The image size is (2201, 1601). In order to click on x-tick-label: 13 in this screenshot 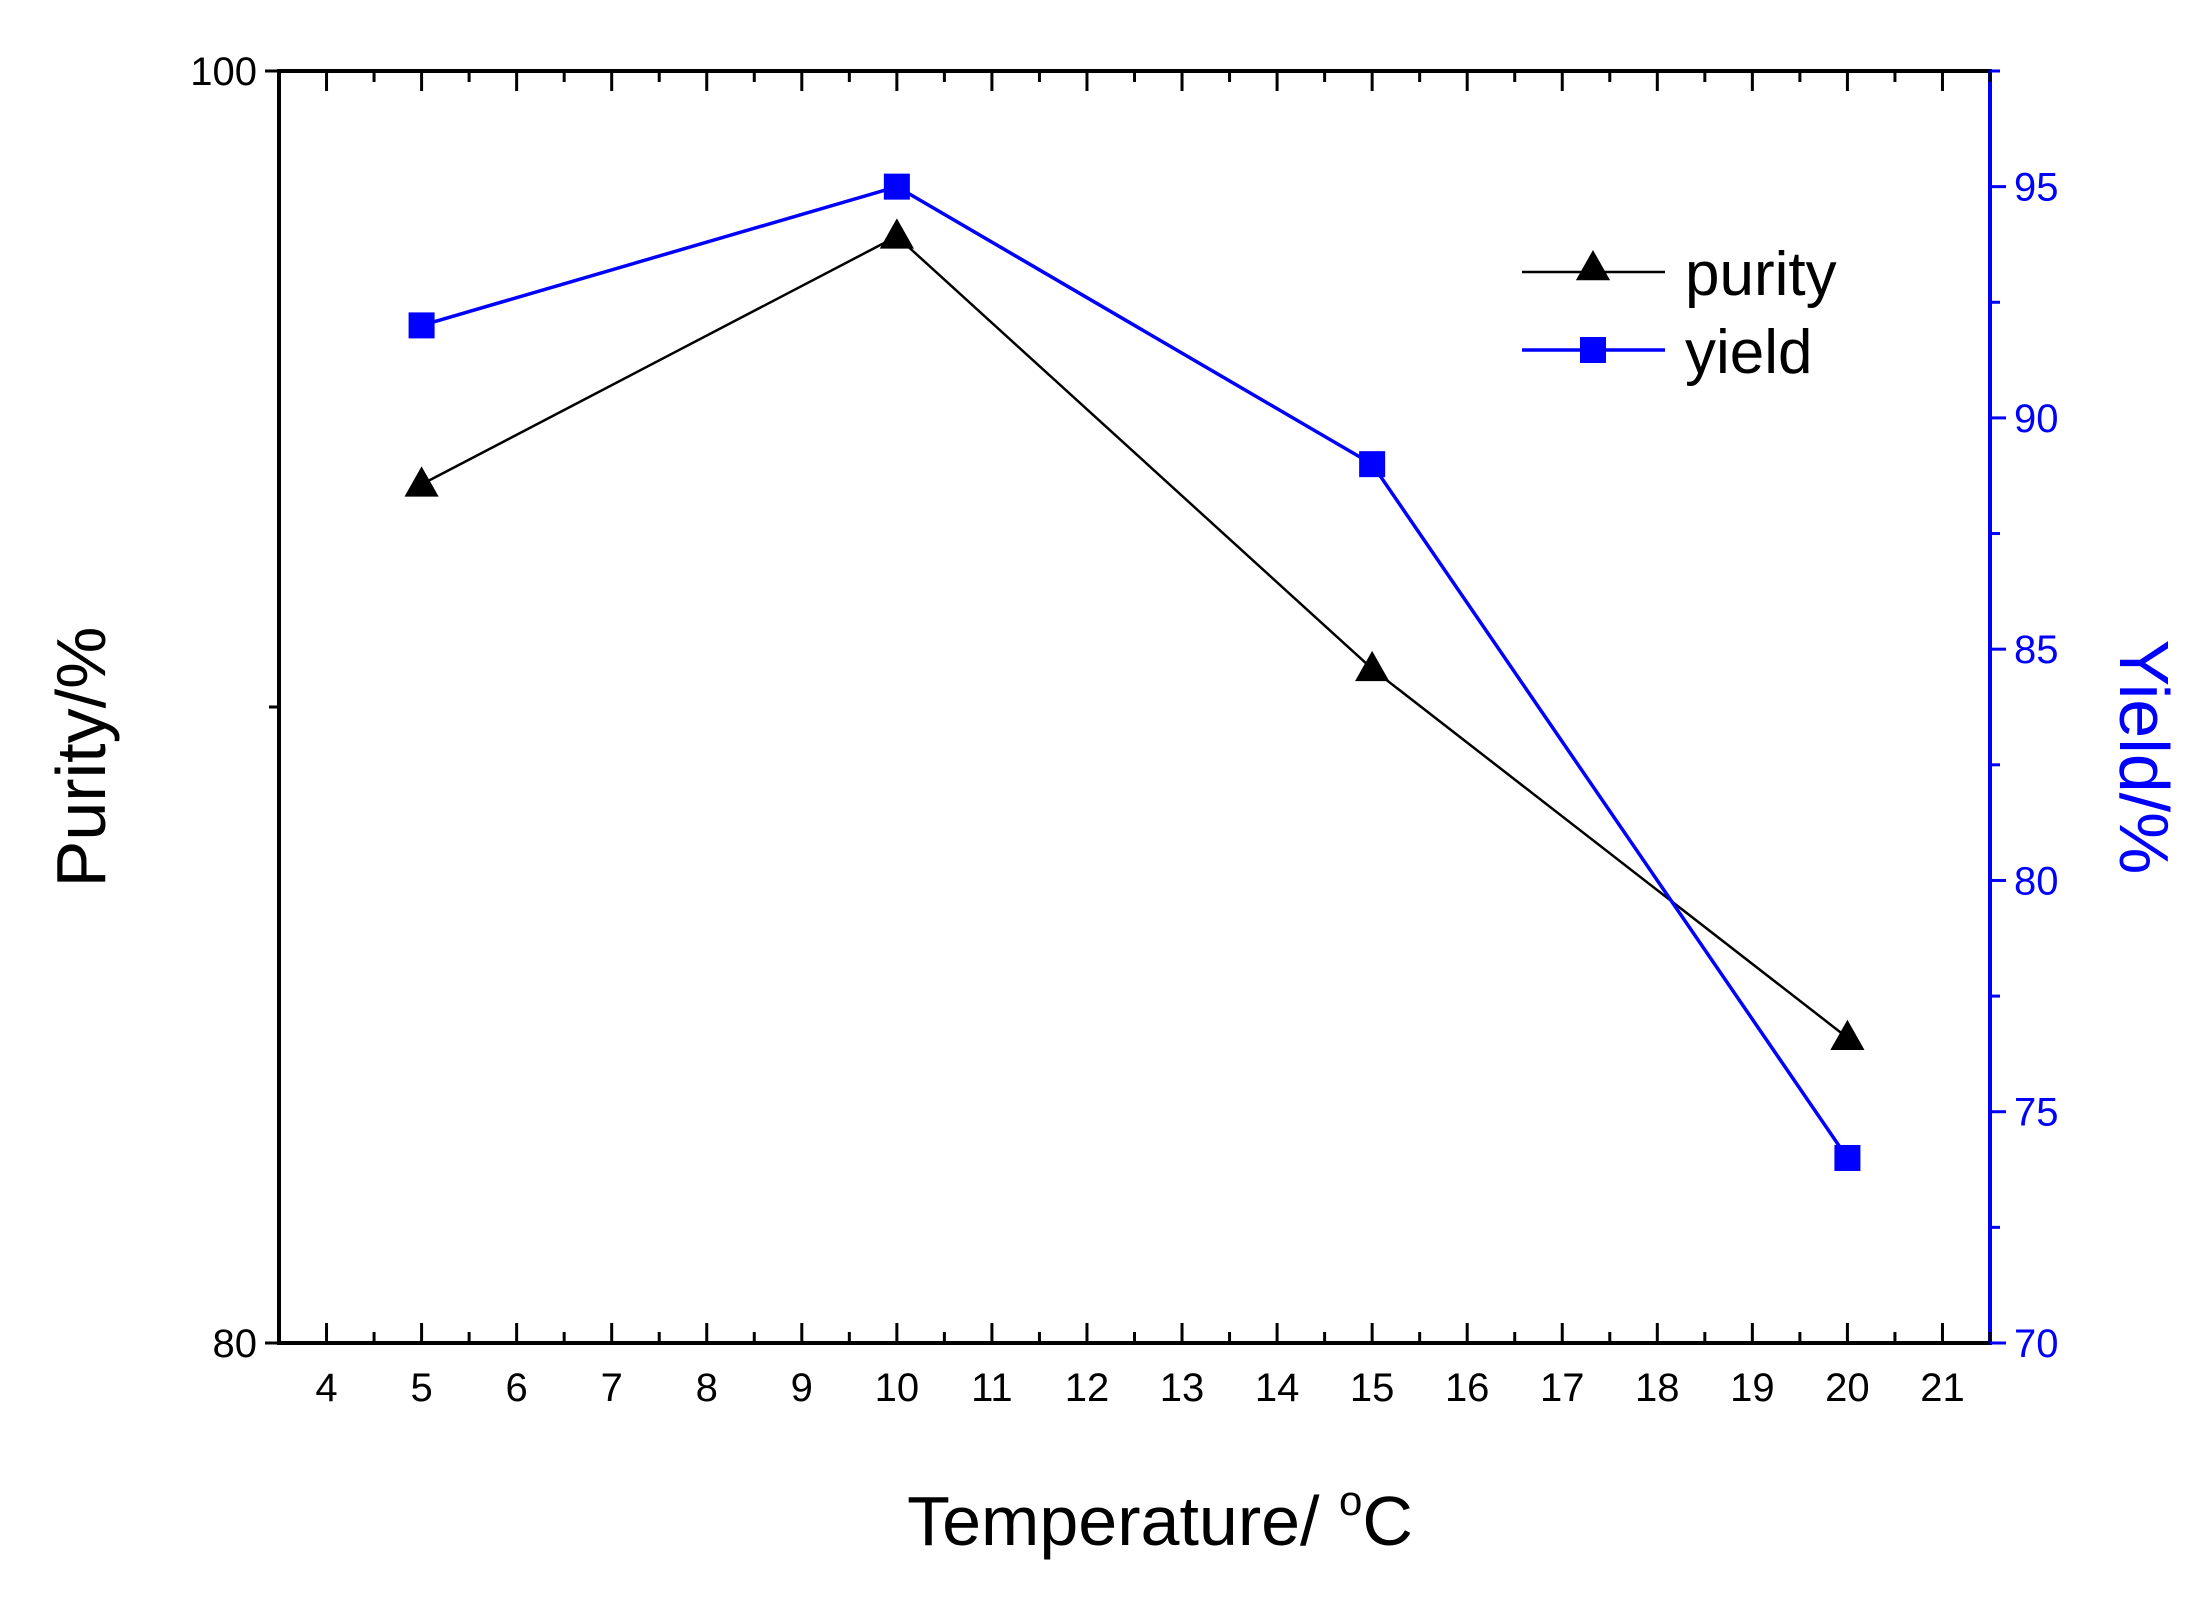, I will do `click(1182, 1388)`.